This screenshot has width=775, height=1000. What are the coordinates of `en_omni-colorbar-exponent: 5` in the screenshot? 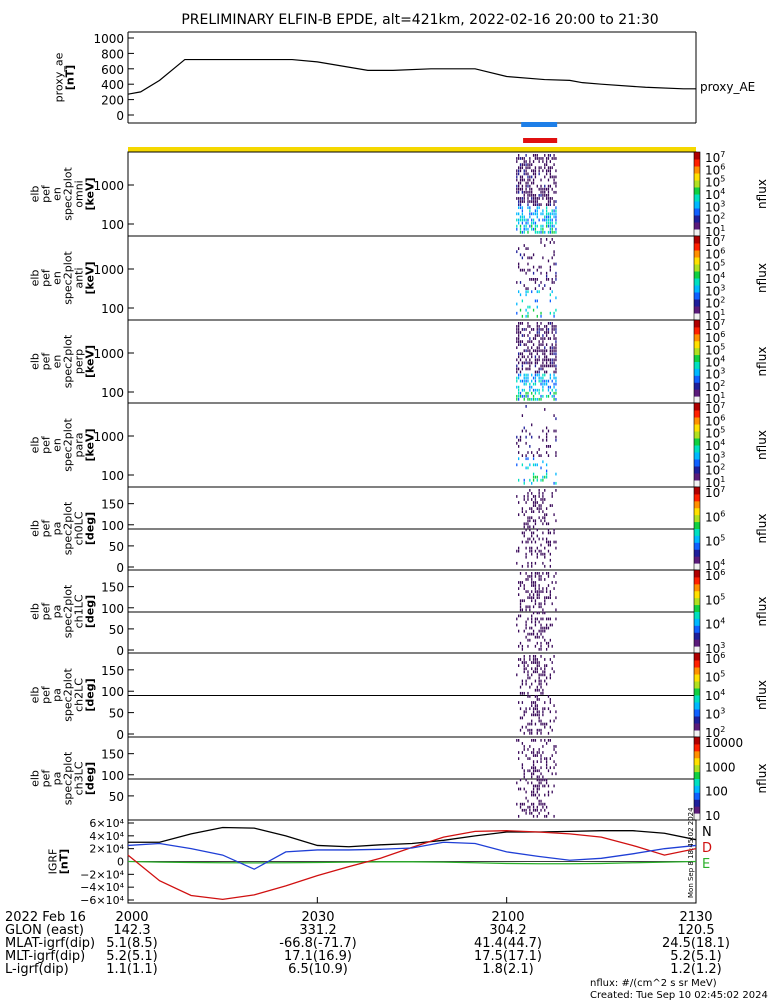 It's located at (722, 179).